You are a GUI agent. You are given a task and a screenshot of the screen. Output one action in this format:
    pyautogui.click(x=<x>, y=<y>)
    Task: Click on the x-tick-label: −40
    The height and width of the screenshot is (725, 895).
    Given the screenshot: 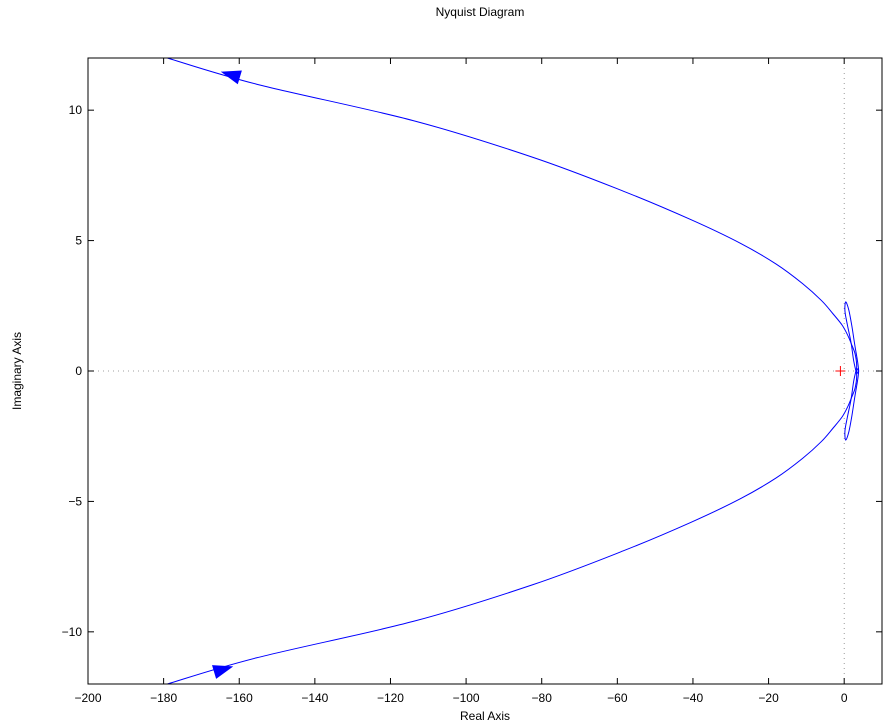 What is the action you would take?
    pyautogui.click(x=693, y=698)
    